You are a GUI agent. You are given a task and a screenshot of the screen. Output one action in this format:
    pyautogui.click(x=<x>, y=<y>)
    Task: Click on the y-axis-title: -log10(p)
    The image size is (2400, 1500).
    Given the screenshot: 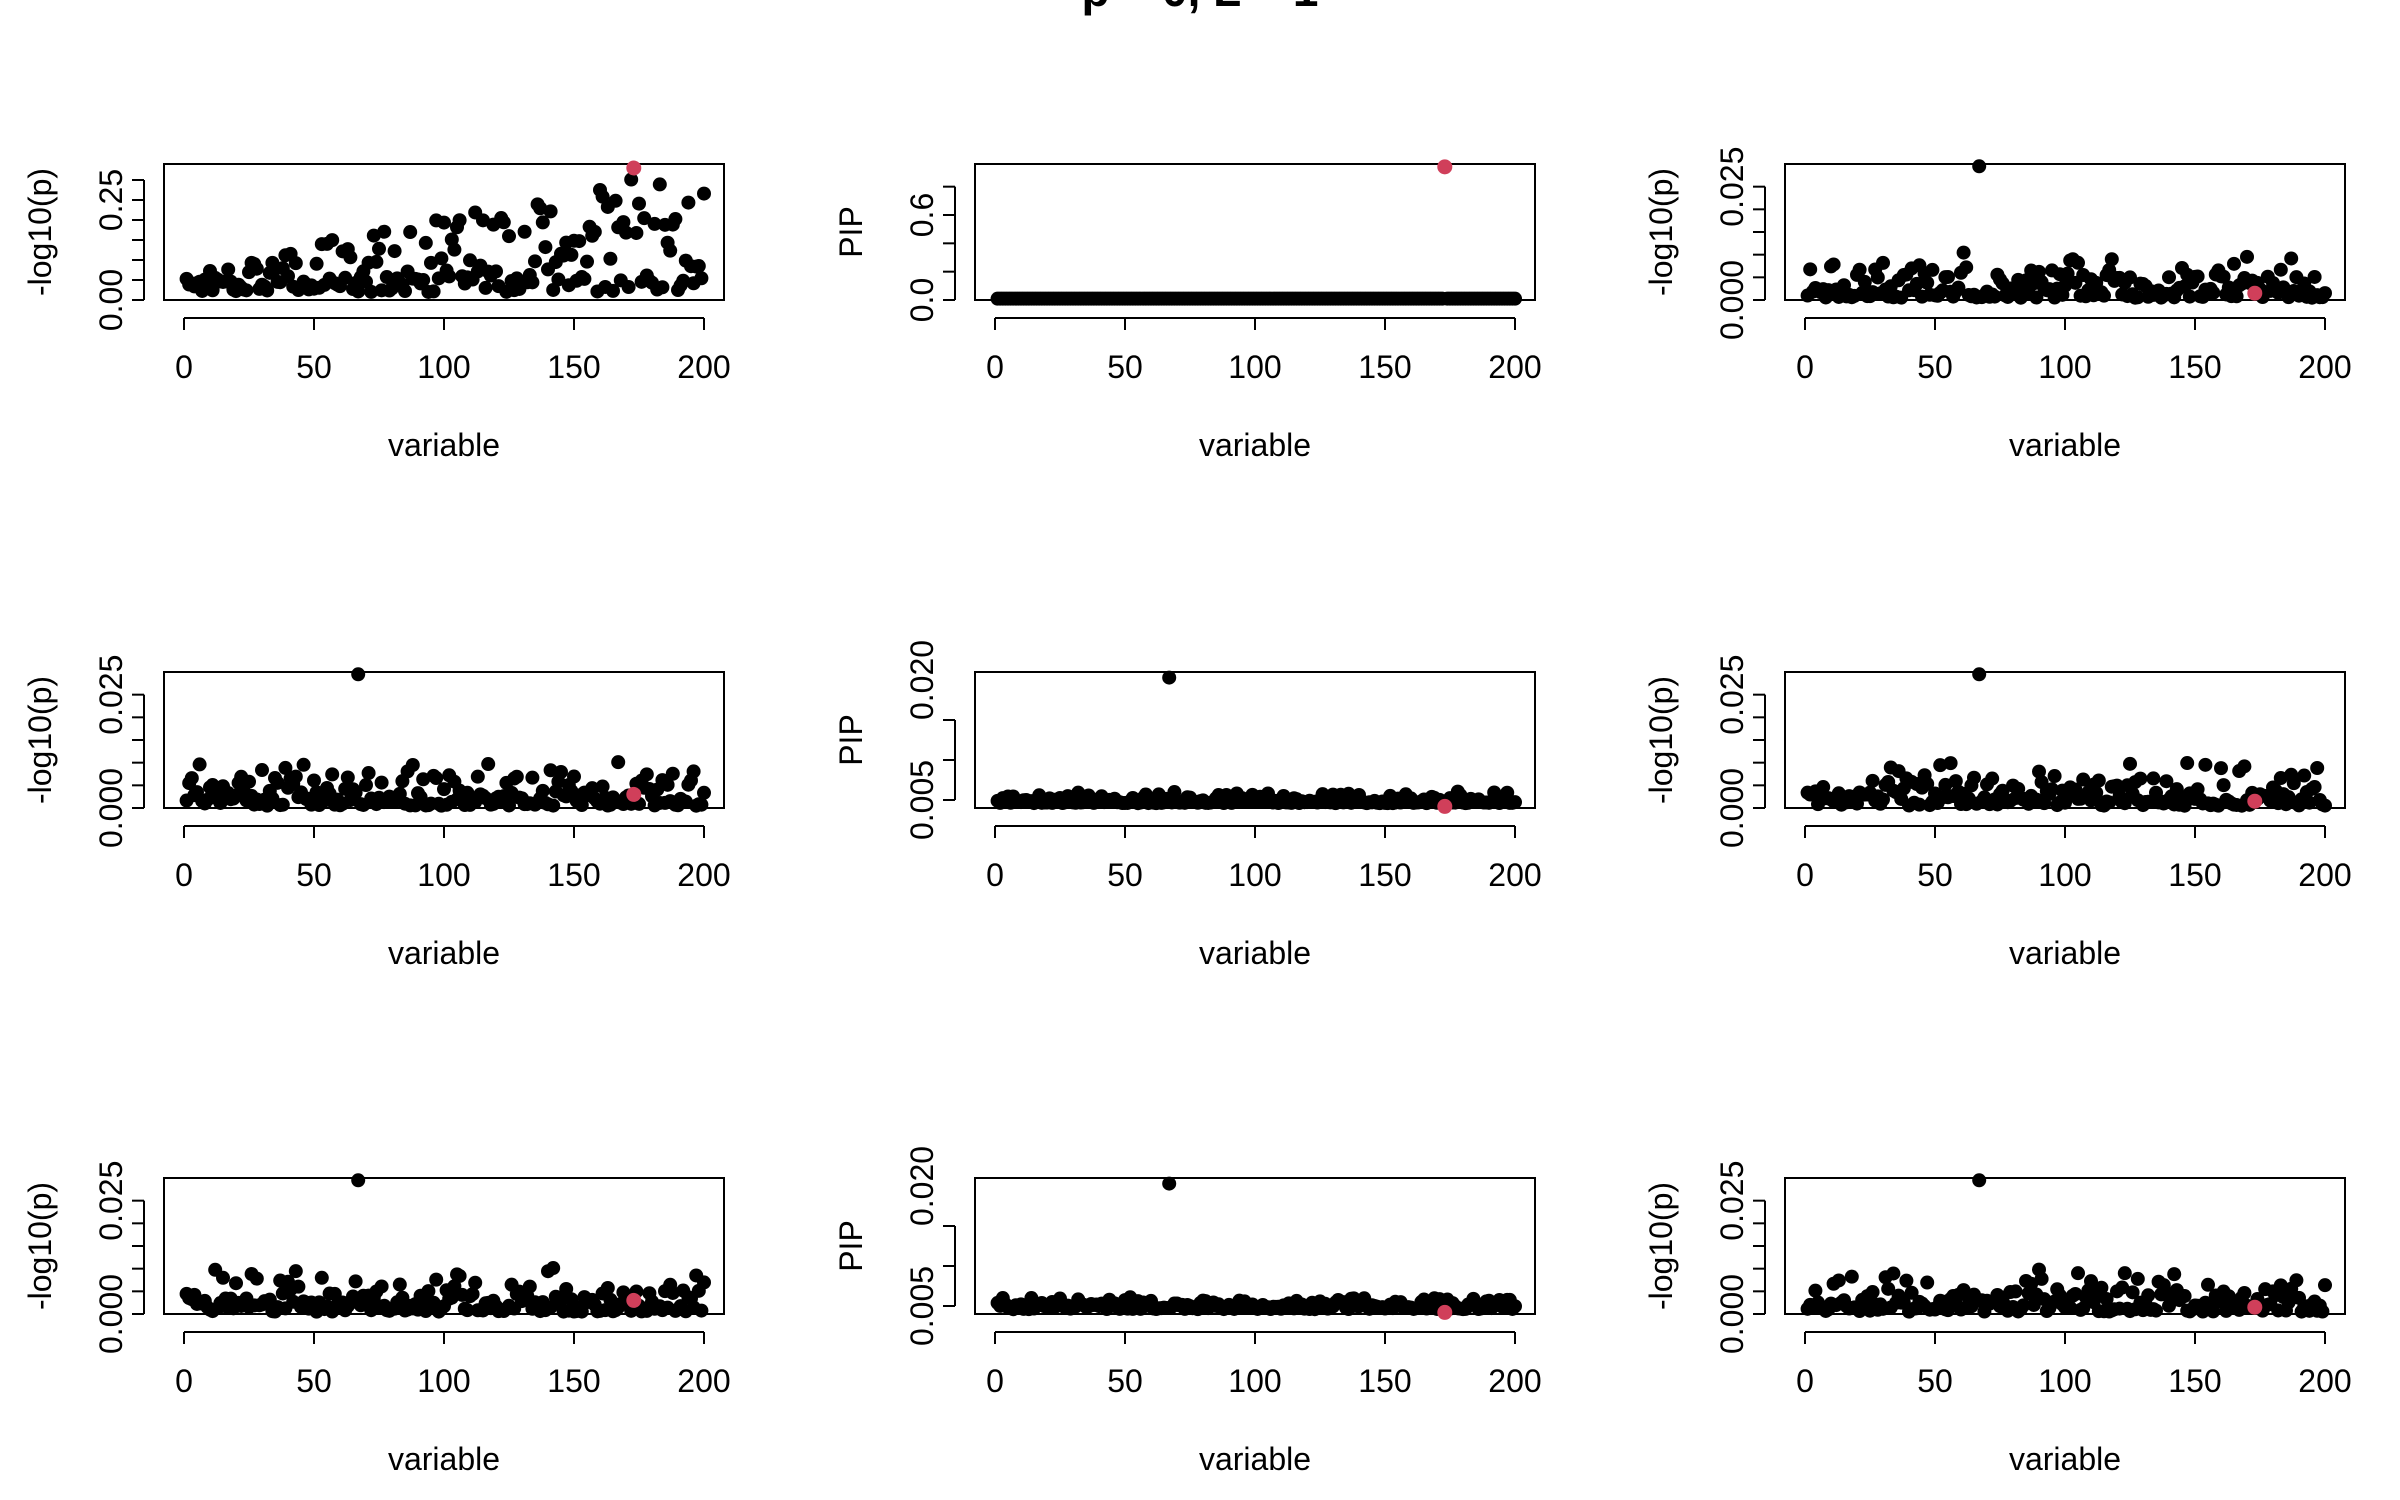 What is the action you would take?
    pyautogui.click(x=40, y=740)
    